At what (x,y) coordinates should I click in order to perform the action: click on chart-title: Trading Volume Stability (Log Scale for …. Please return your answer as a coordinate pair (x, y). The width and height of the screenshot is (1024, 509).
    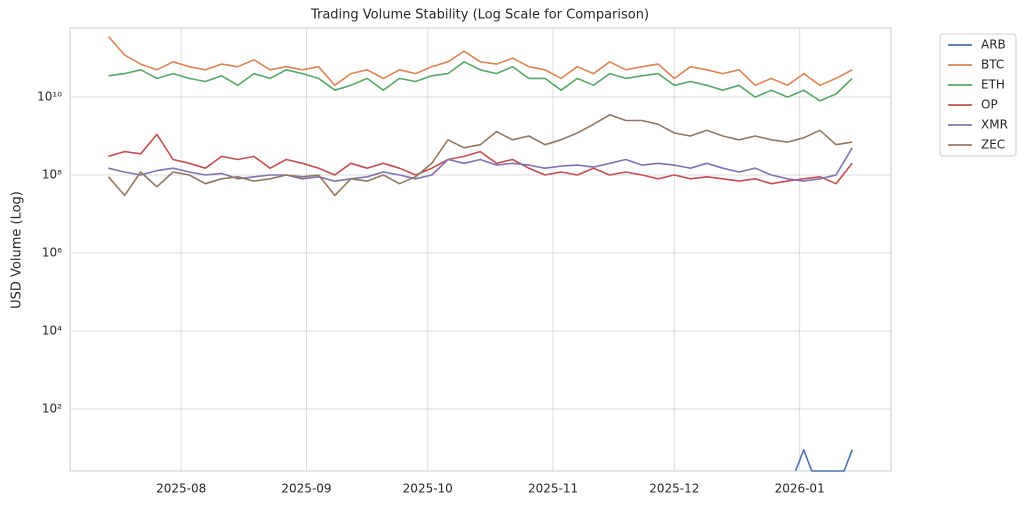
    Looking at the image, I should click on (479, 15).